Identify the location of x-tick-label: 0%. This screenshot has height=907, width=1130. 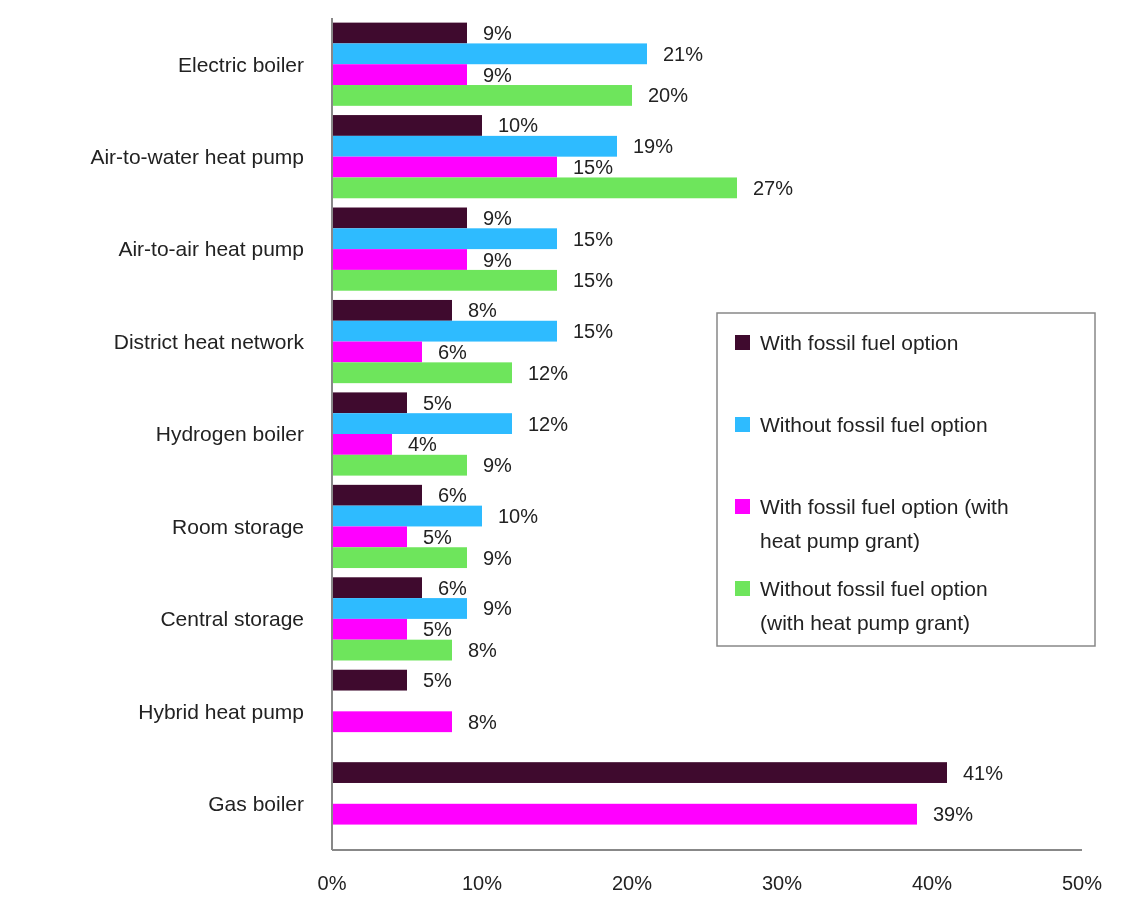
(332, 883).